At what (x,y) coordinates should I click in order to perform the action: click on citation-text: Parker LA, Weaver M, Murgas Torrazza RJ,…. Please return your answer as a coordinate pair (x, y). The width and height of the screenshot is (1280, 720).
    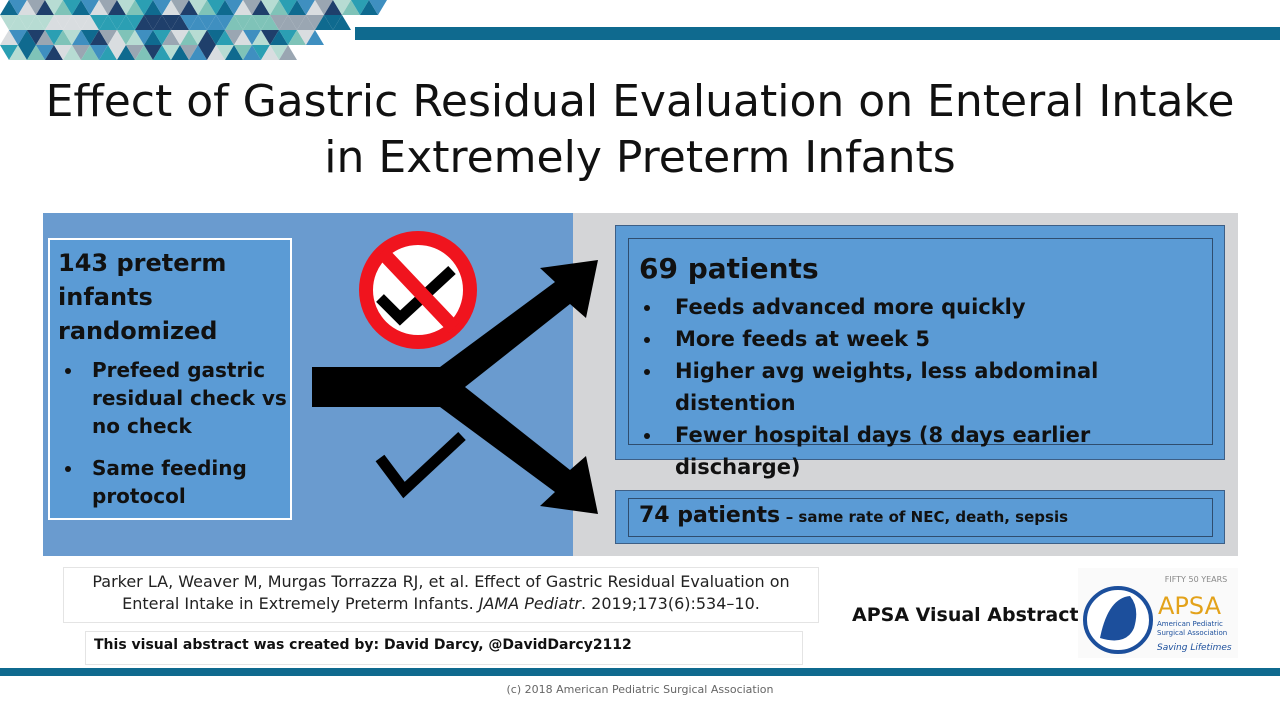
    Looking at the image, I should click on (441, 592).